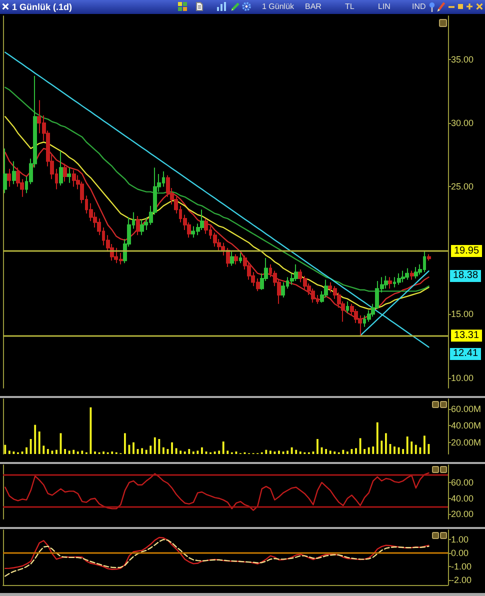 The image size is (485, 596). I want to click on y-tick-label: 30.00, so click(462, 123).